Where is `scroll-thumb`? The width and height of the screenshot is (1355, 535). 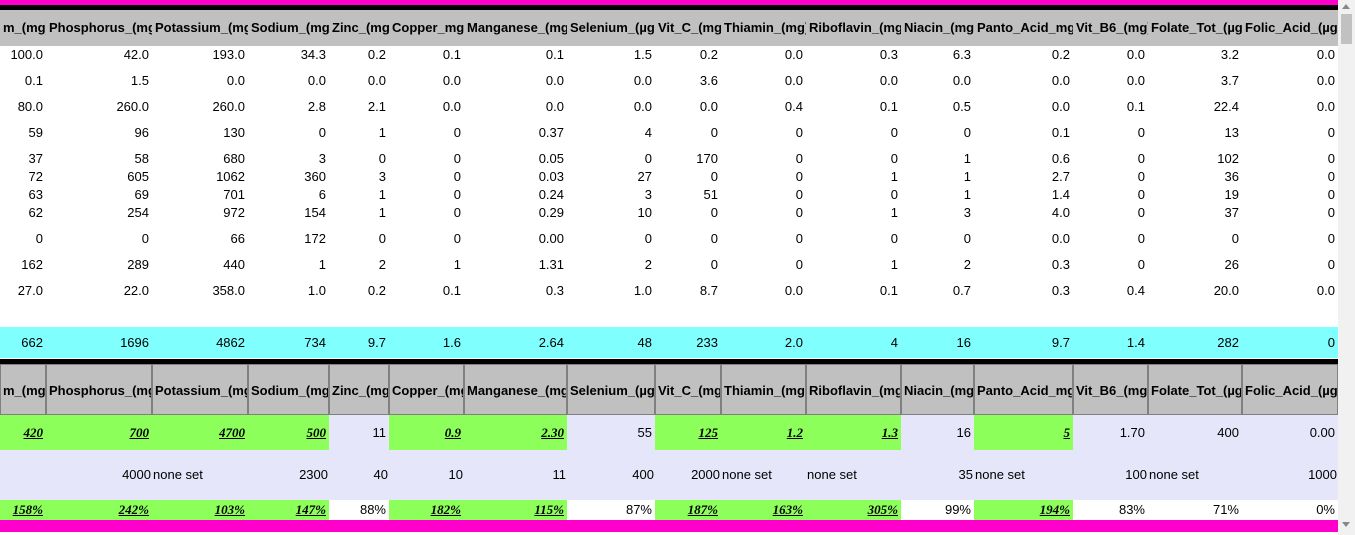
scroll-thumb is located at coordinates (1346, 29).